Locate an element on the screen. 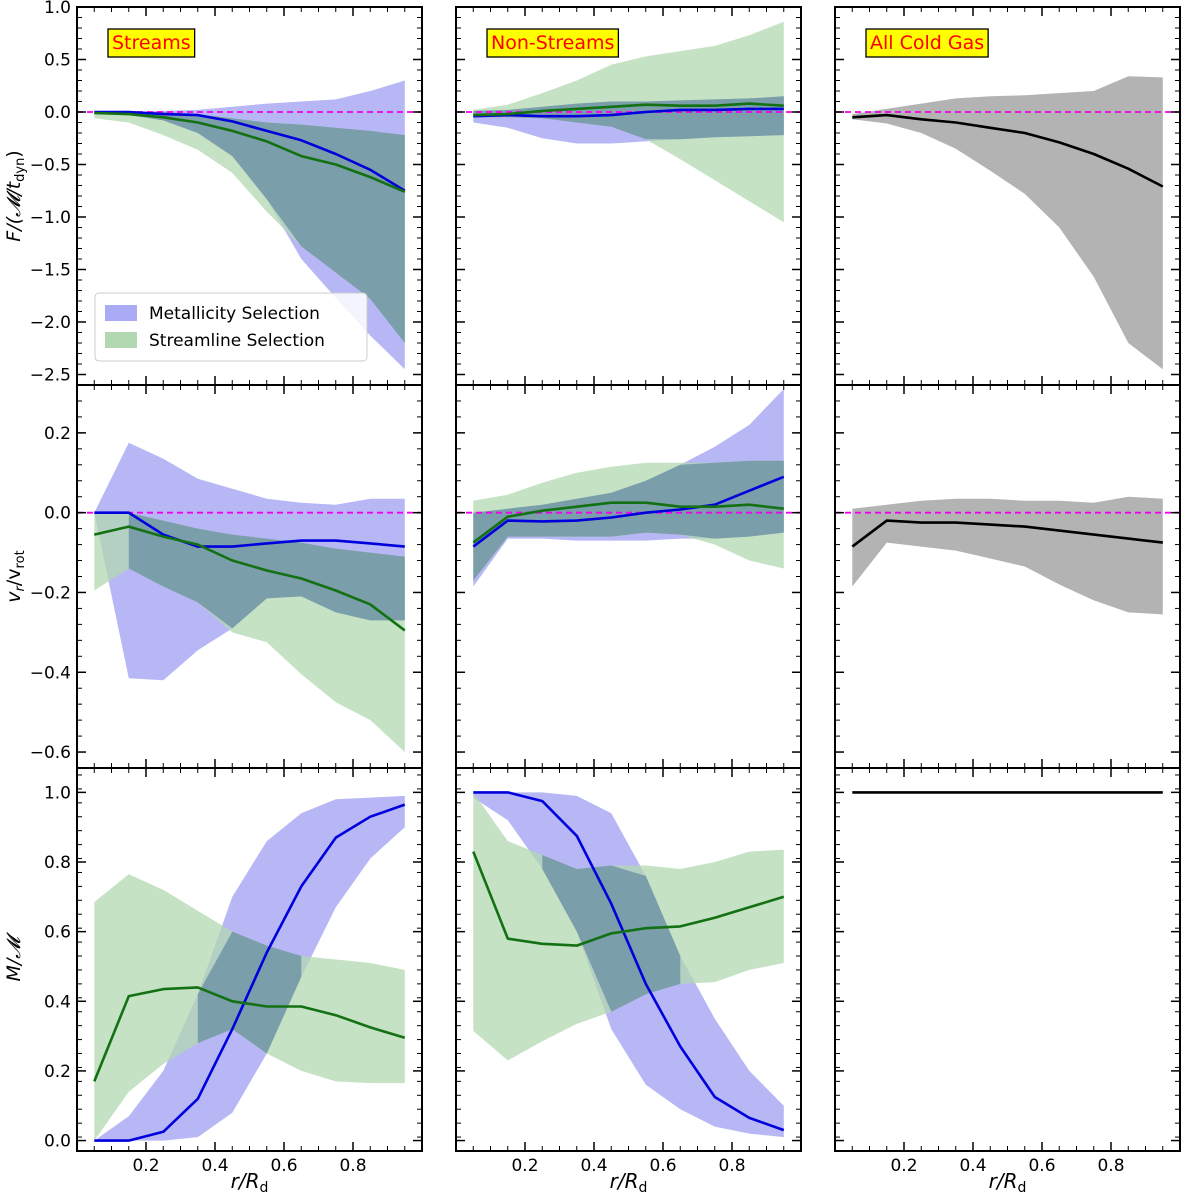 The width and height of the screenshot is (1200, 1203). legend-entry-0: Metallicity Selection is located at coordinates (234, 314).